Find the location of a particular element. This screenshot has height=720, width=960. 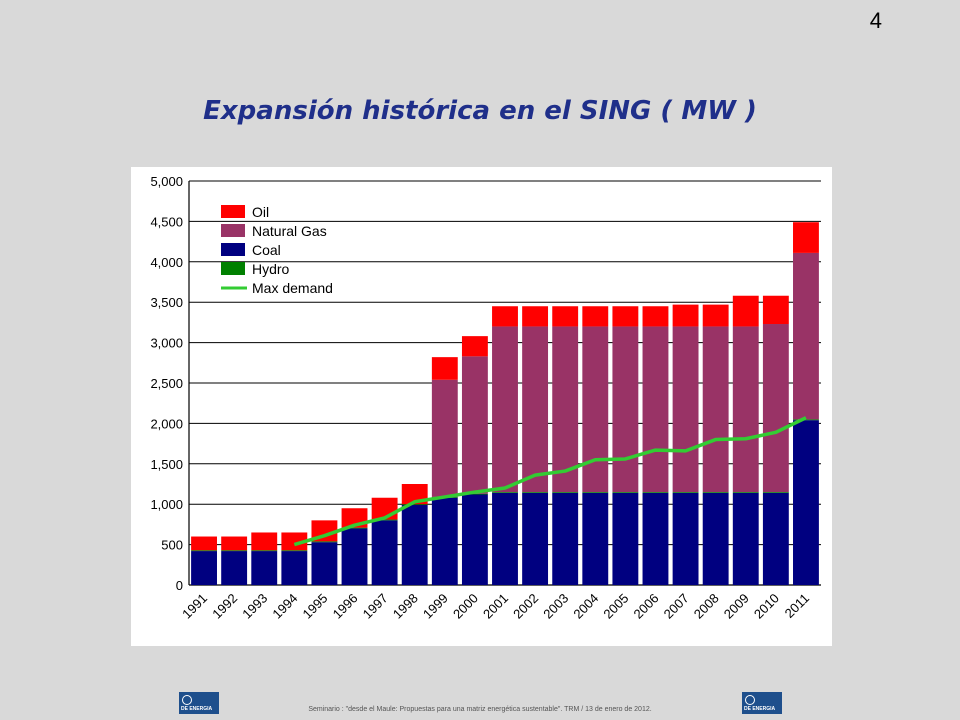

x-tick-label: 1991 is located at coordinates (194, 606).